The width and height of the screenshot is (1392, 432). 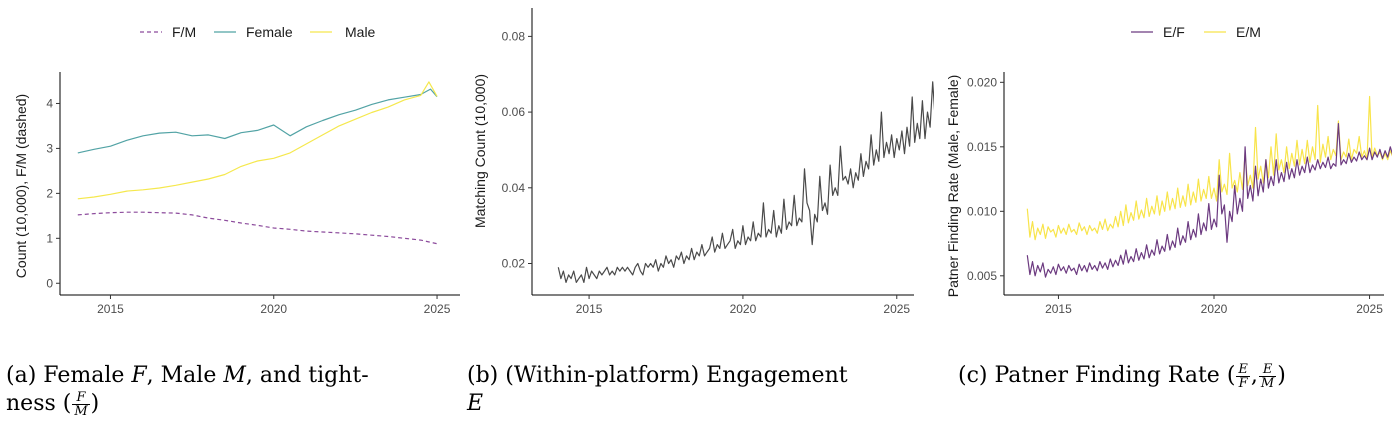 I want to click on y-tick-label: 0.015, so click(x=982, y=147).